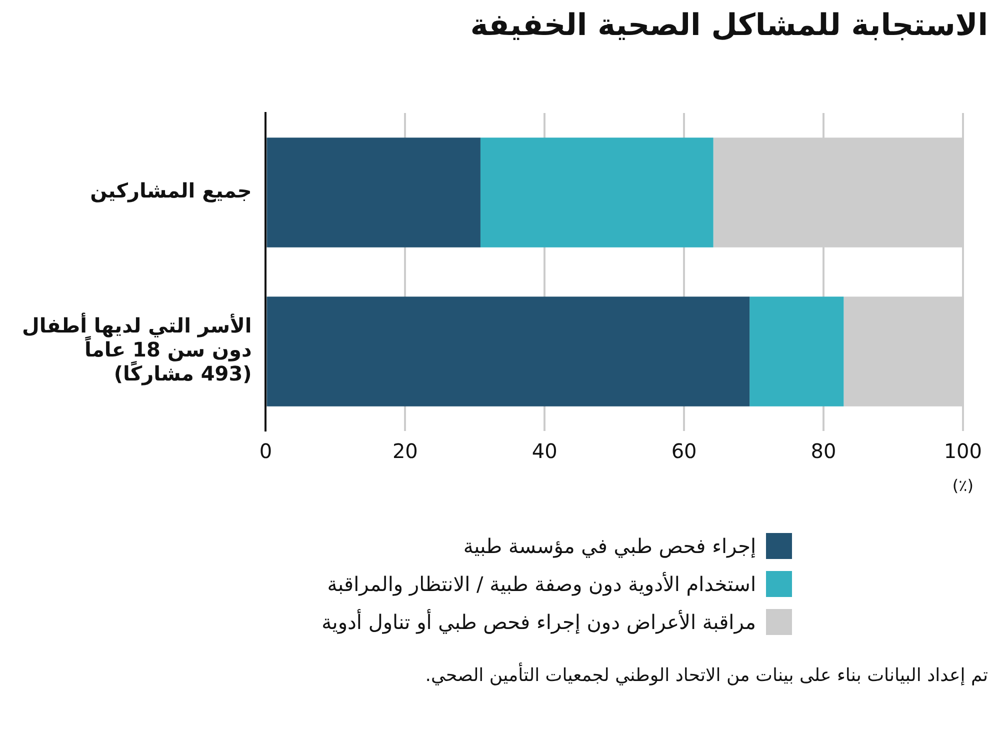 This screenshot has height=756, width=1000. What do you see at coordinates (171, 190) in the screenshot?
I see `y-tick-label: جميع المشاركين` at bounding box center [171, 190].